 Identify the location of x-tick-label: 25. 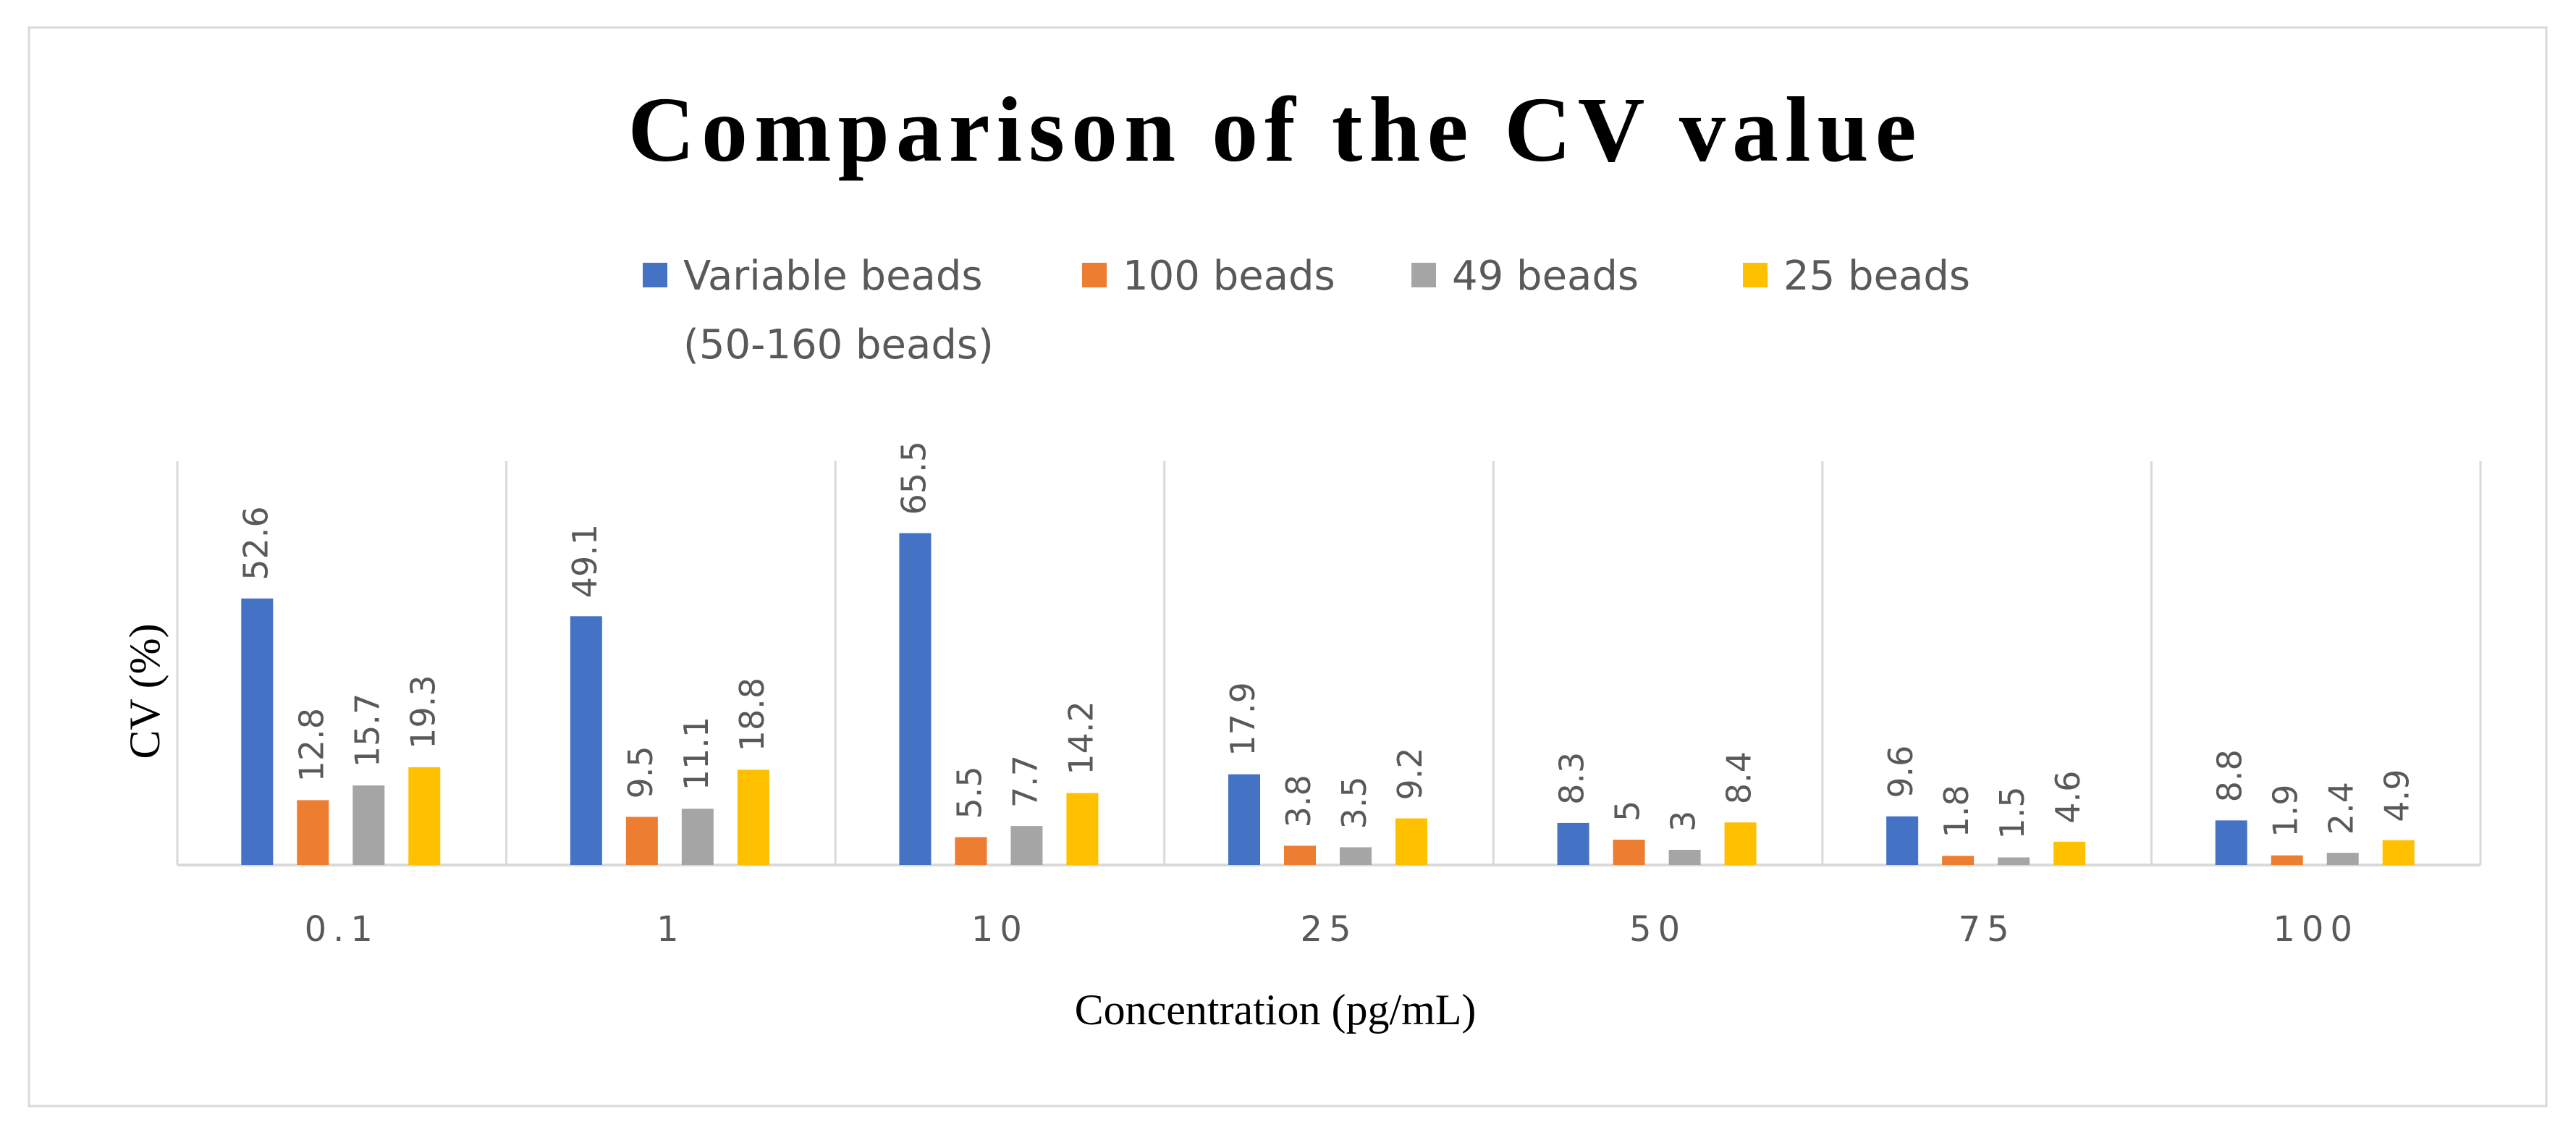
(1328, 929).